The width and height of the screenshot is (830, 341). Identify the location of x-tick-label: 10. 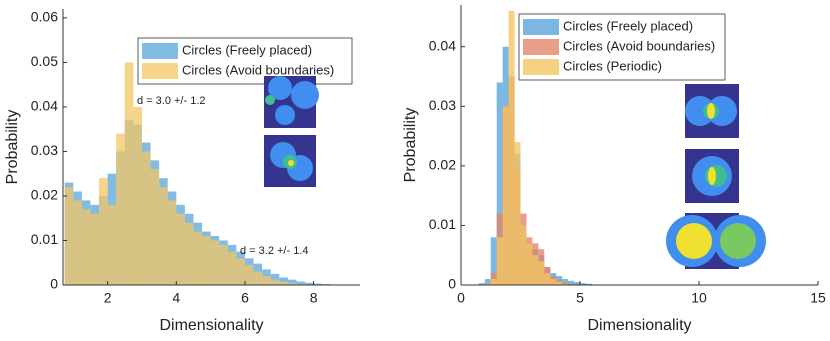
(699, 298).